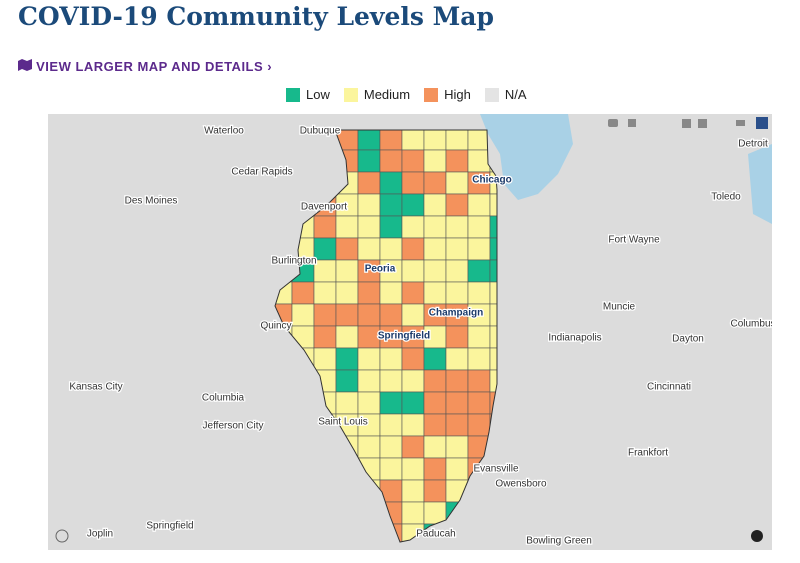 Image resolution: width=800 pixels, height=563 pixels. Describe the element at coordinates (62, 536) in the screenshot. I see `reset-button` at that location.